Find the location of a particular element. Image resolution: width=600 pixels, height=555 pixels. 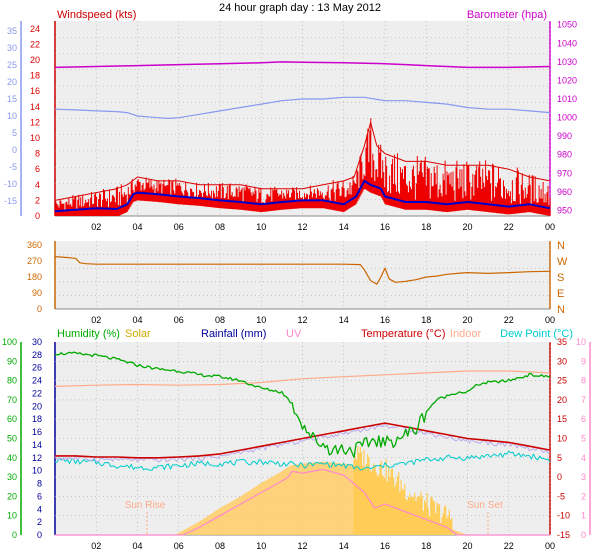

barometer-tick-label: 990 is located at coordinates (564, 136).